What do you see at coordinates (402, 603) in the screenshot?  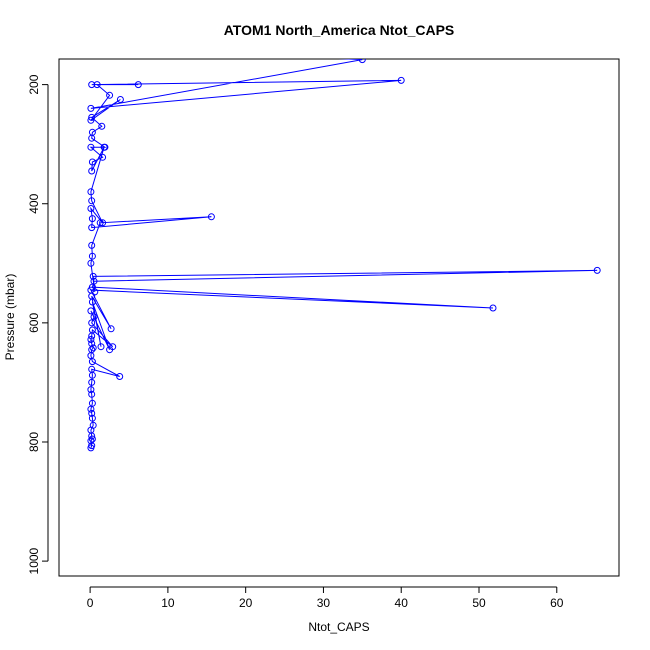 I see `x-tick-label: 40` at bounding box center [402, 603].